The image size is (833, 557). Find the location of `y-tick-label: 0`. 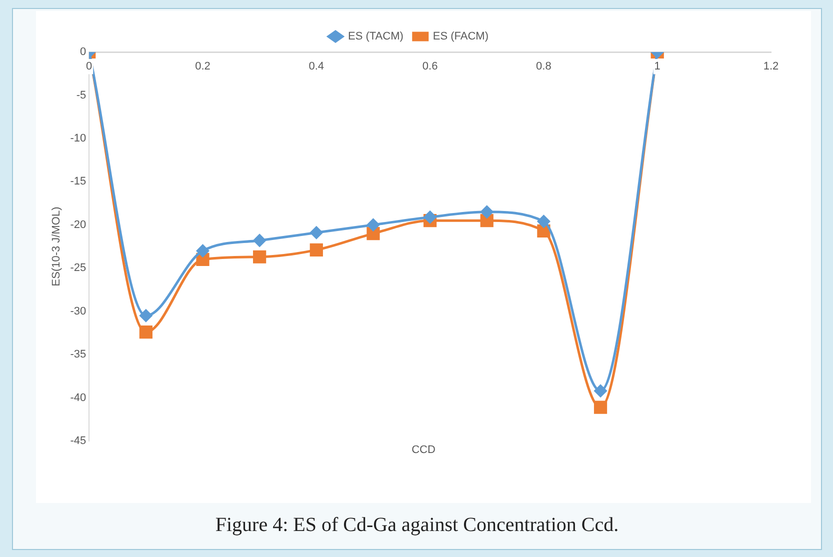

y-tick-label: 0 is located at coordinates (83, 52).